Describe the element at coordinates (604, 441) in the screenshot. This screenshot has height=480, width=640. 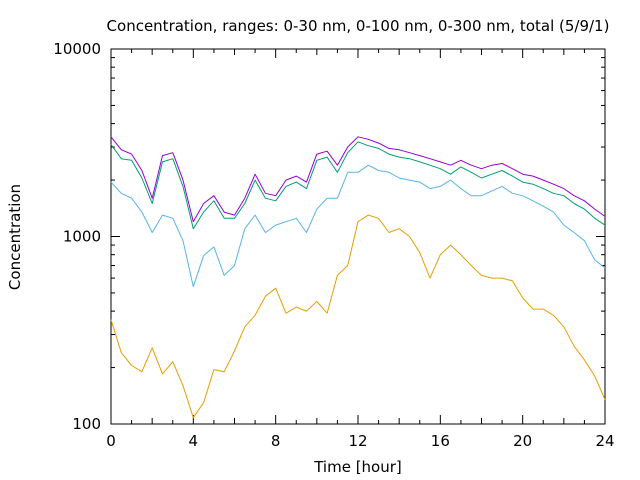
I see `x-tick-label: 24` at that location.